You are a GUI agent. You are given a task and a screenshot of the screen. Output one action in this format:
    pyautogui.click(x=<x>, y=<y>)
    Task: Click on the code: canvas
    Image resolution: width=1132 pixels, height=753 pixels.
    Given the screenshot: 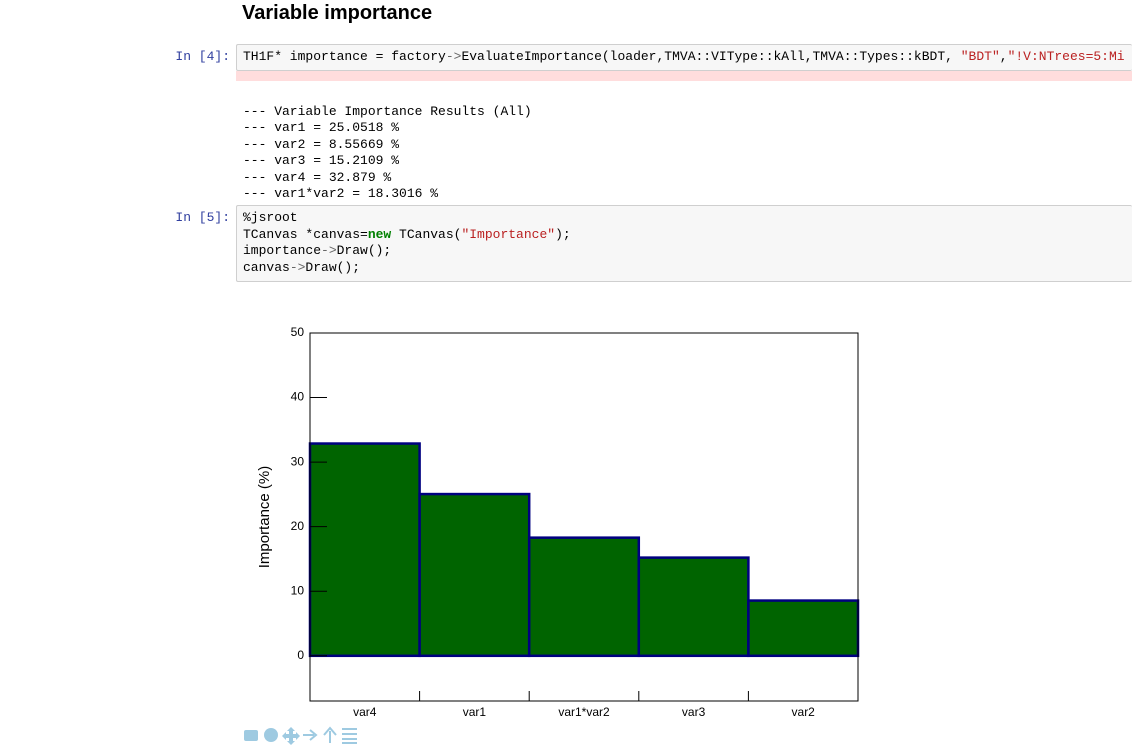 What is the action you would take?
    pyautogui.click(x=266, y=267)
    